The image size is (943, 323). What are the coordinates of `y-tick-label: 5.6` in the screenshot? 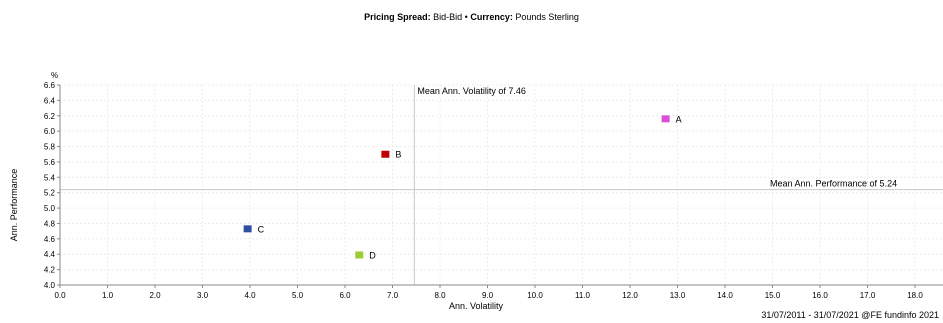 It's located at (50, 162).